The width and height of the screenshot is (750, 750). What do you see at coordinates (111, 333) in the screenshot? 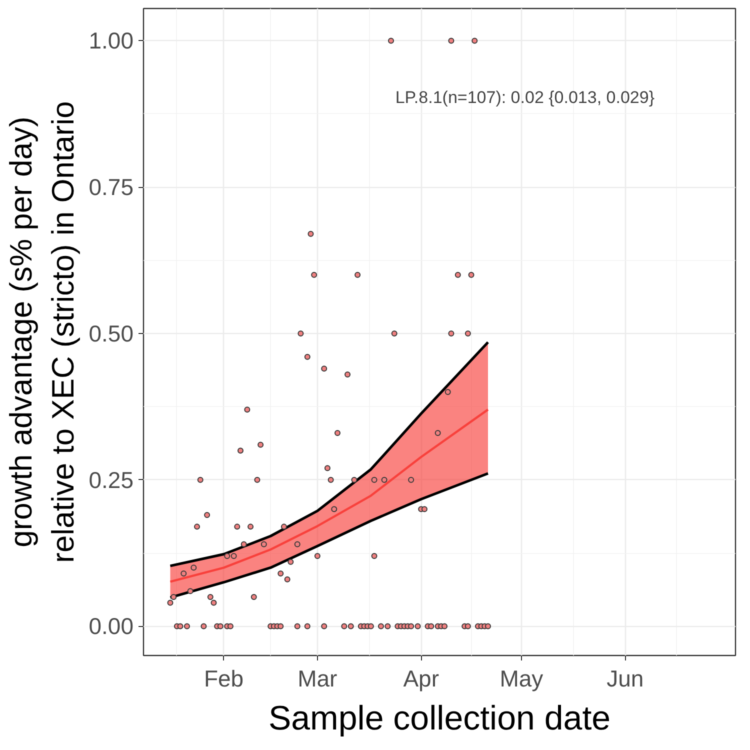
I see `y-tick-label: 0.50` at bounding box center [111, 333].